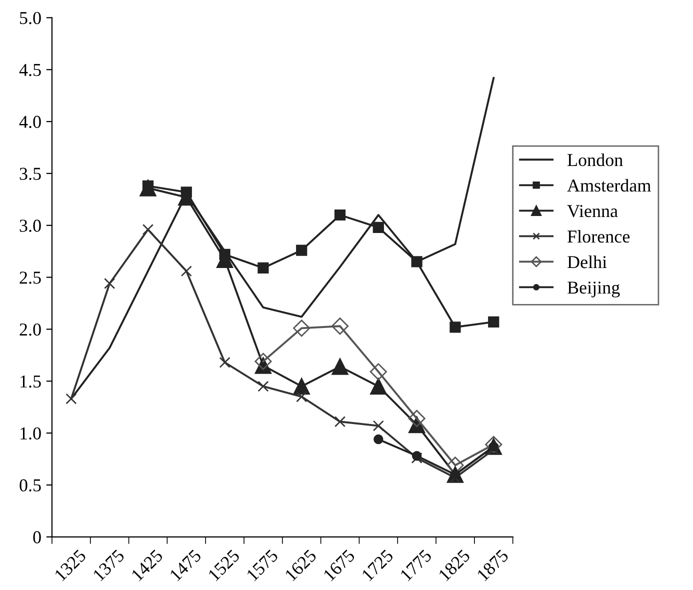 The image size is (693, 590). I want to click on y-tick-label: 1.5, so click(30, 381).